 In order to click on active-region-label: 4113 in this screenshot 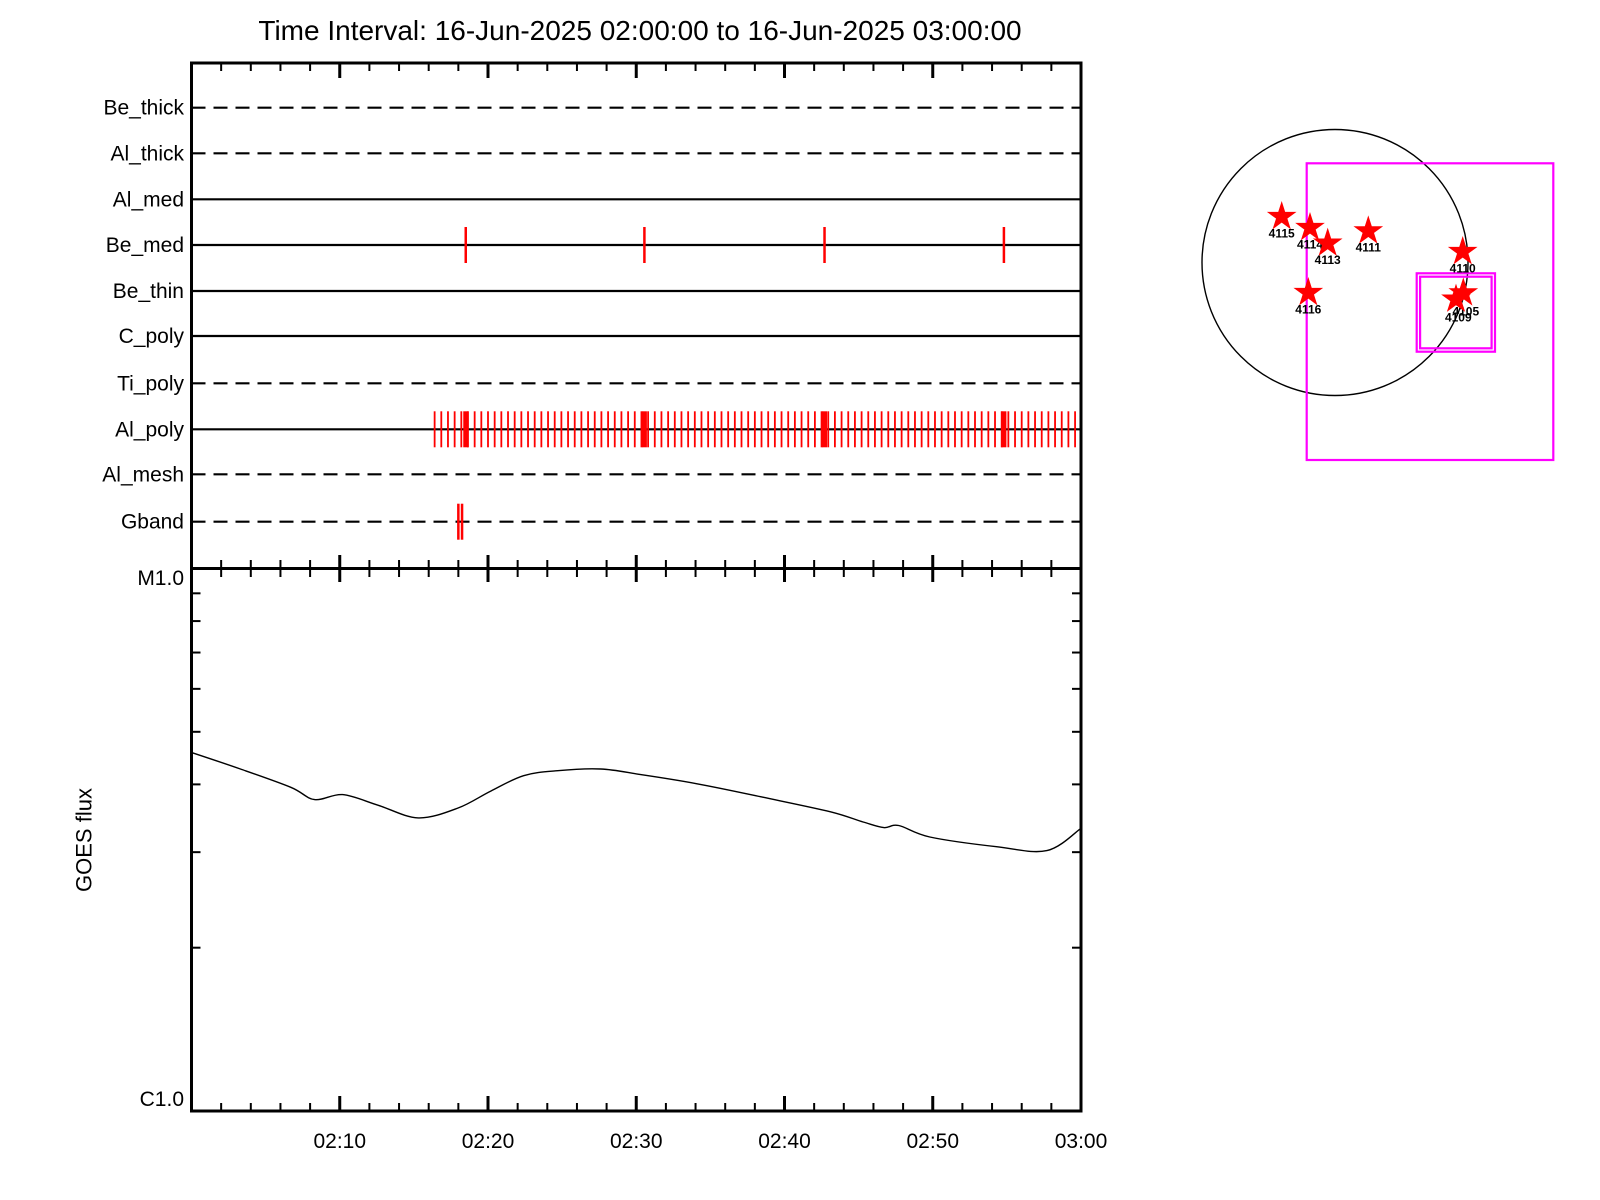, I will do `click(1328, 260)`.